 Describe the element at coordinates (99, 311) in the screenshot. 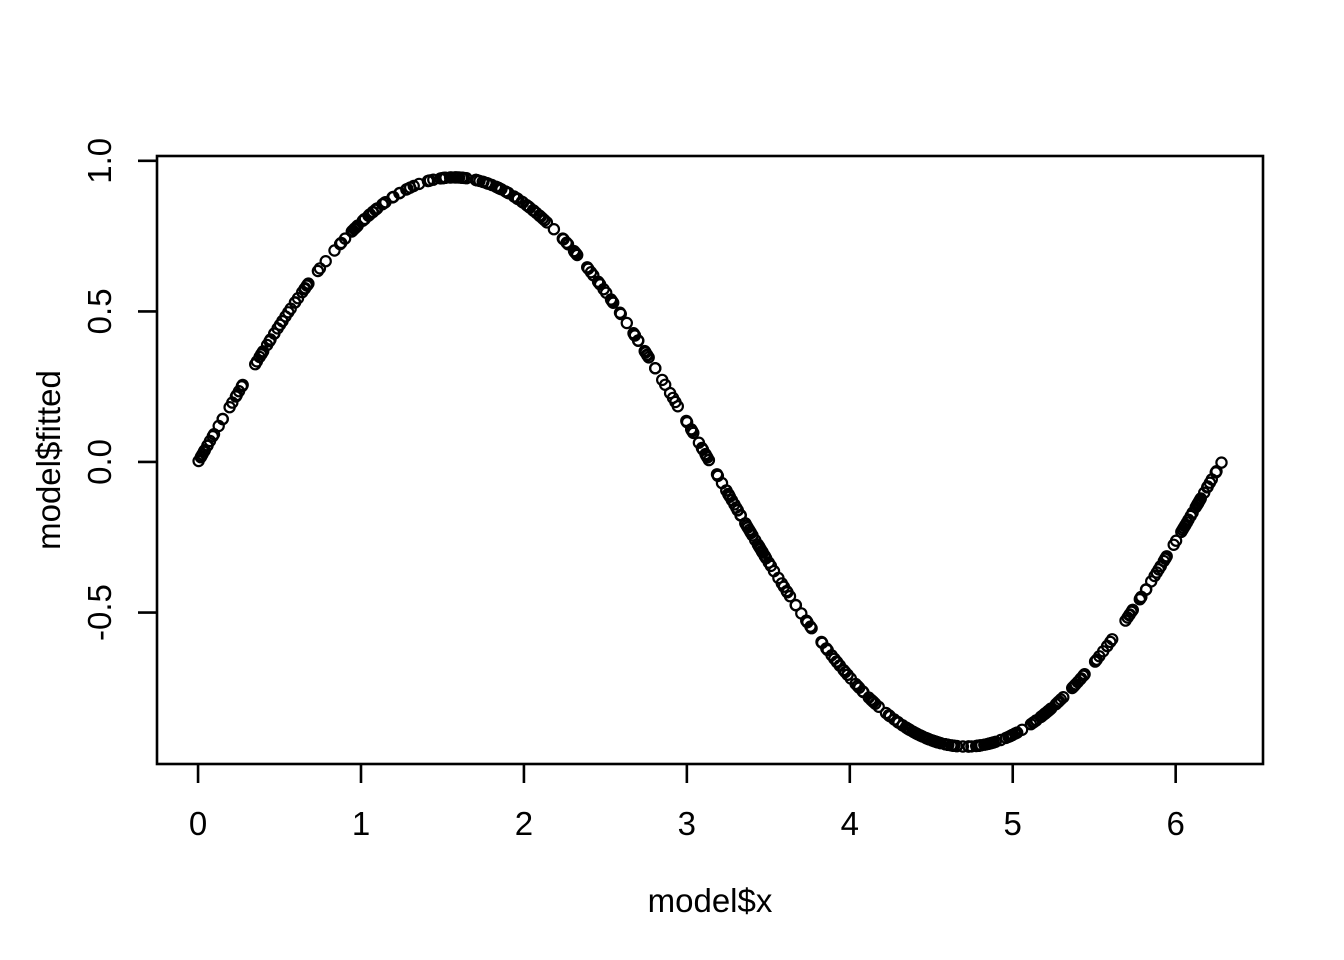

I see `y-axis-tick-label: 0.5` at that location.